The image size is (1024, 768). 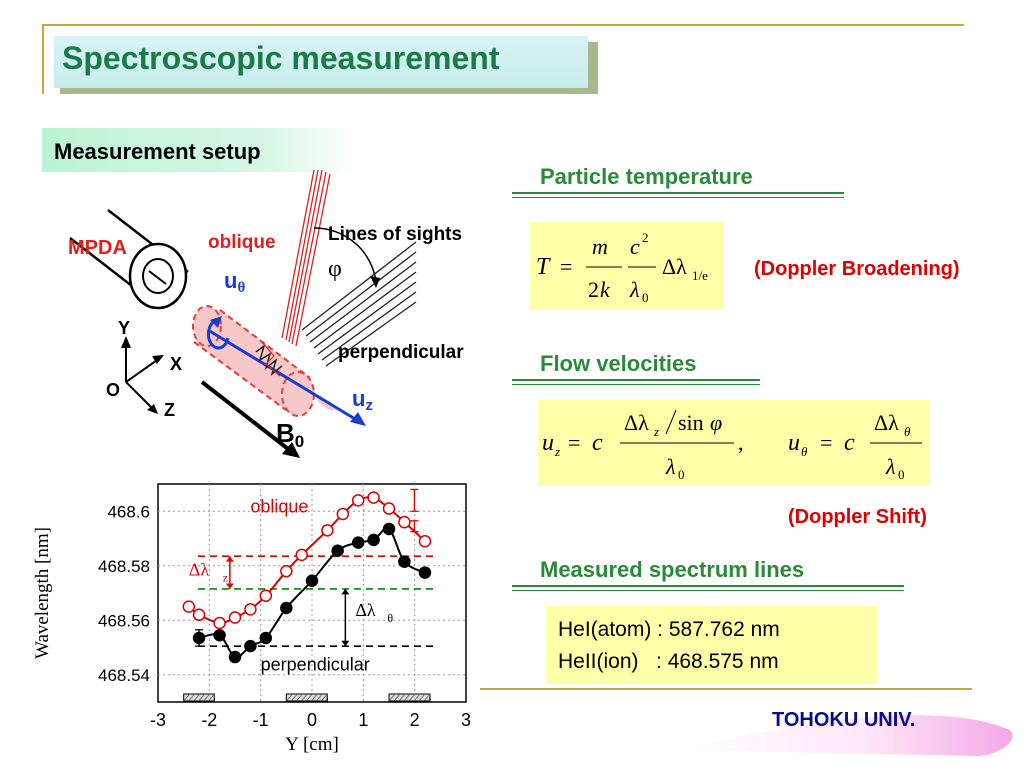 What do you see at coordinates (593, 289) in the screenshot?
I see `svg-text: 2` at bounding box center [593, 289].